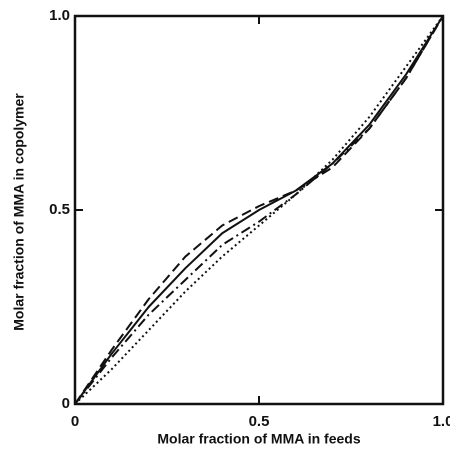  Describe the element at coordinates (59, 15) in the screenshot. I see `y-tick-label: 1.0` at that location.